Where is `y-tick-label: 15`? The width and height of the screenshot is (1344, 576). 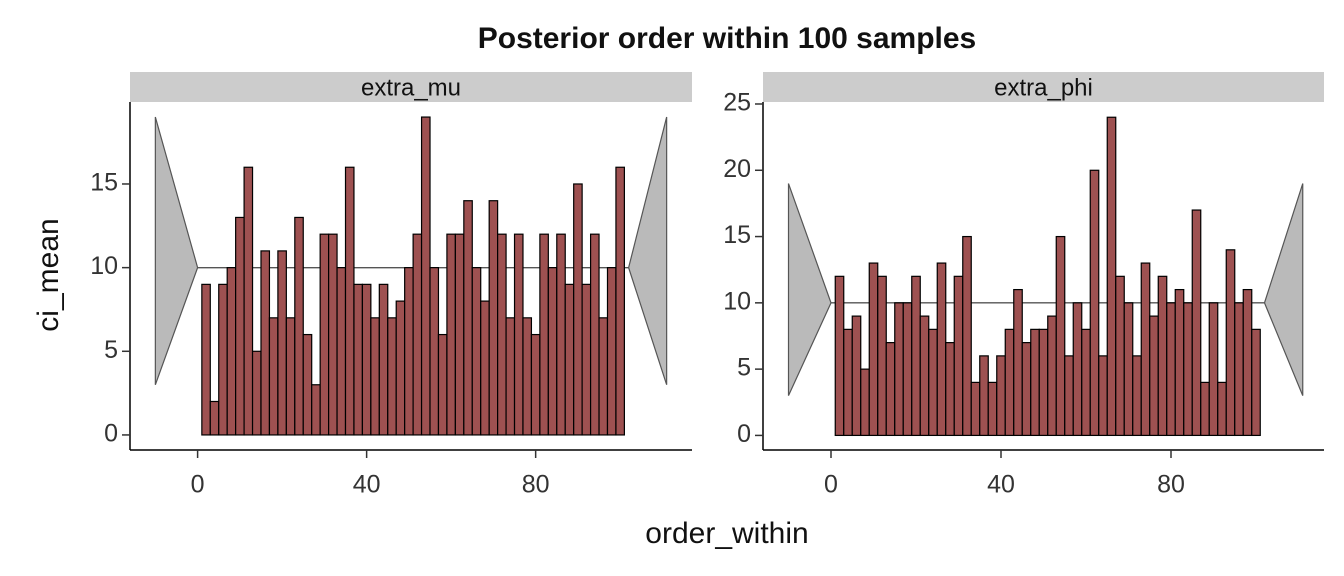
y-tick-label: 15 is located at coordinates (104, 183).